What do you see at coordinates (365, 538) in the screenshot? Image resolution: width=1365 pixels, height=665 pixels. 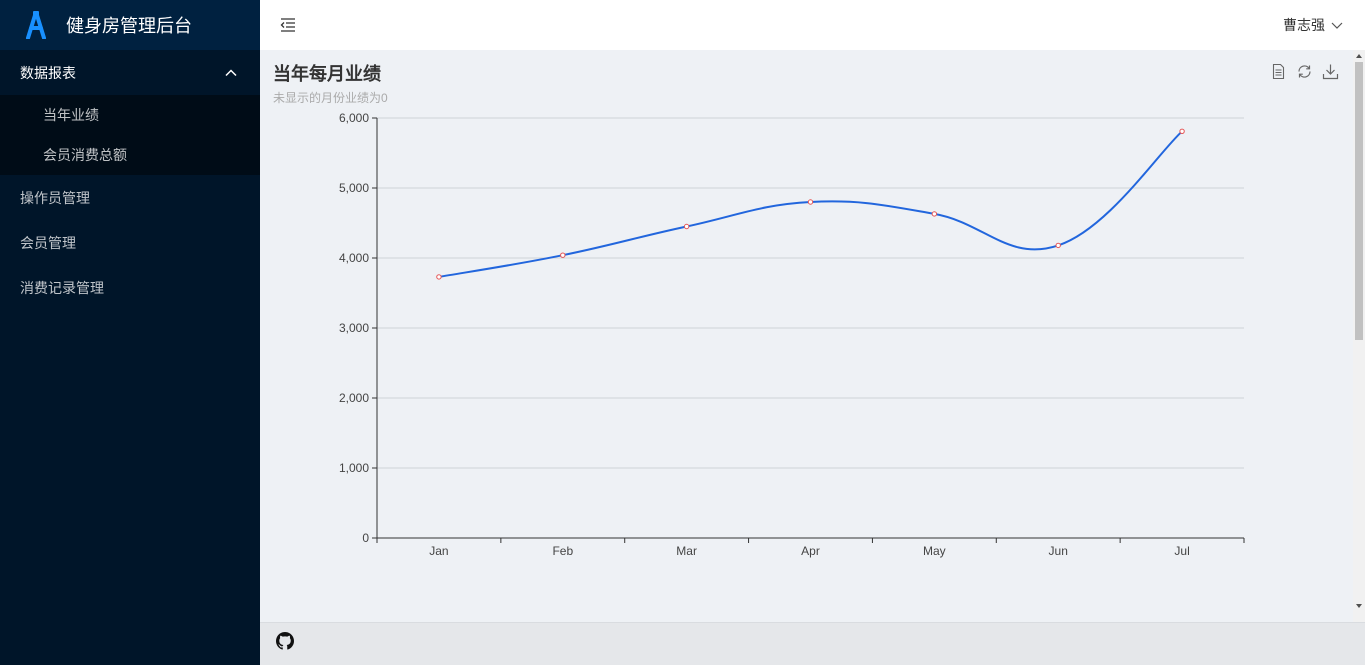 I see `y-tick-label: 0` at bounding box center [365, 538].